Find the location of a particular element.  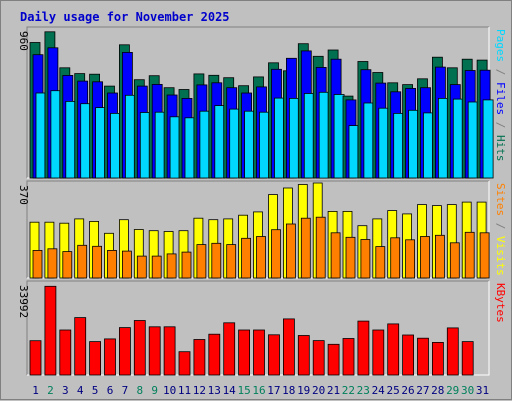

x-tick-label-day-31: 31 is located at coordinates (482, 390).